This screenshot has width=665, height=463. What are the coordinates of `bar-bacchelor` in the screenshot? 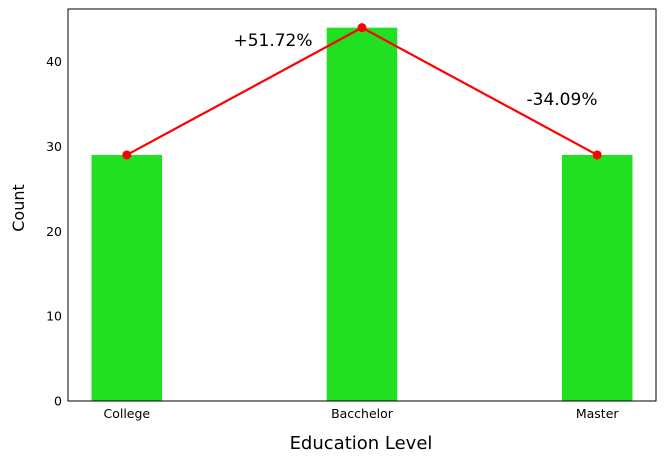 It's located at (362, 214).